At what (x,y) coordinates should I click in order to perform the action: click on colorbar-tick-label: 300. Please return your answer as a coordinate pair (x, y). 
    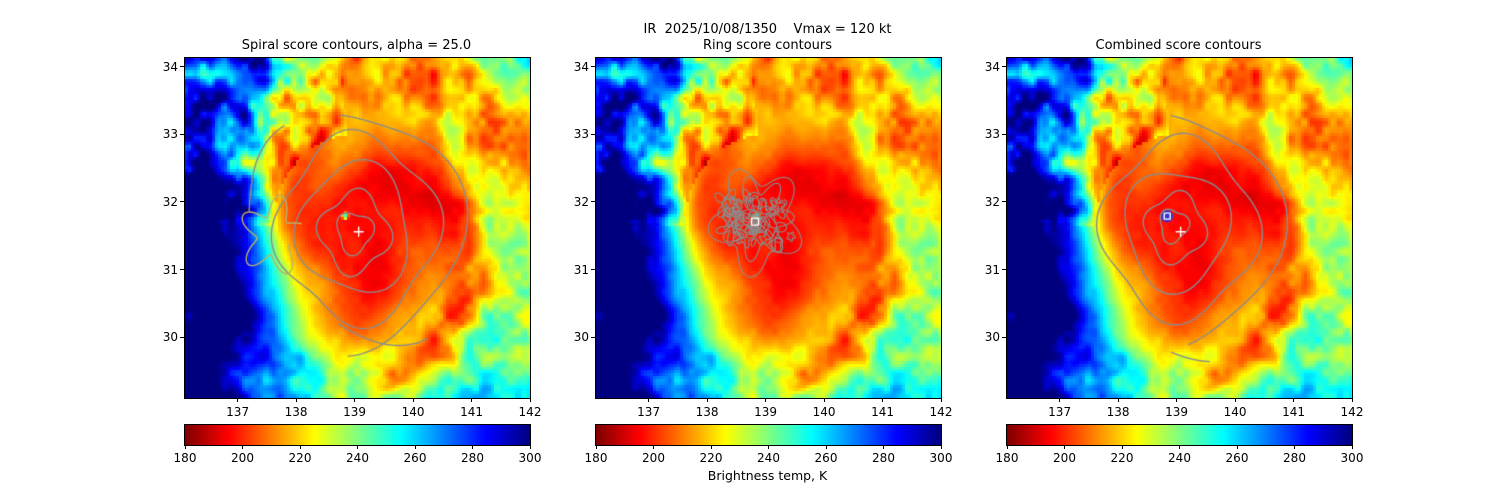
    Looking at the image, I should click on (530, 458).